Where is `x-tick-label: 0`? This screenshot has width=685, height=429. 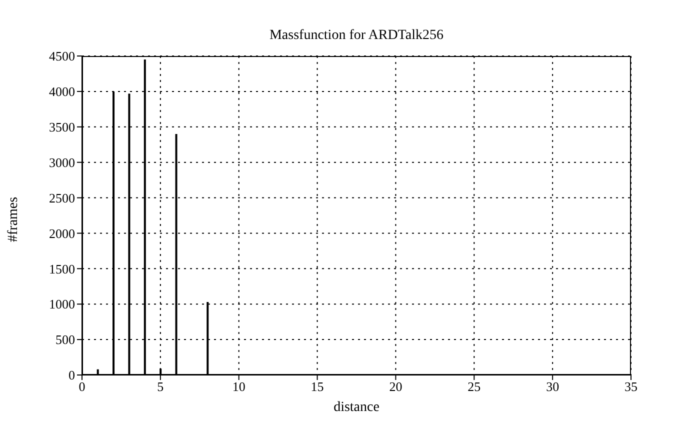 x-tick-label: 0 is located at coordinates (82, 386).